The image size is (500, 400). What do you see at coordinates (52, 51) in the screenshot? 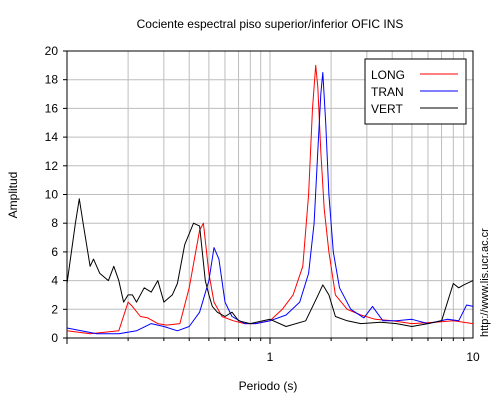
I see `y-tick-label: 20` at bounding box center [52, 51].